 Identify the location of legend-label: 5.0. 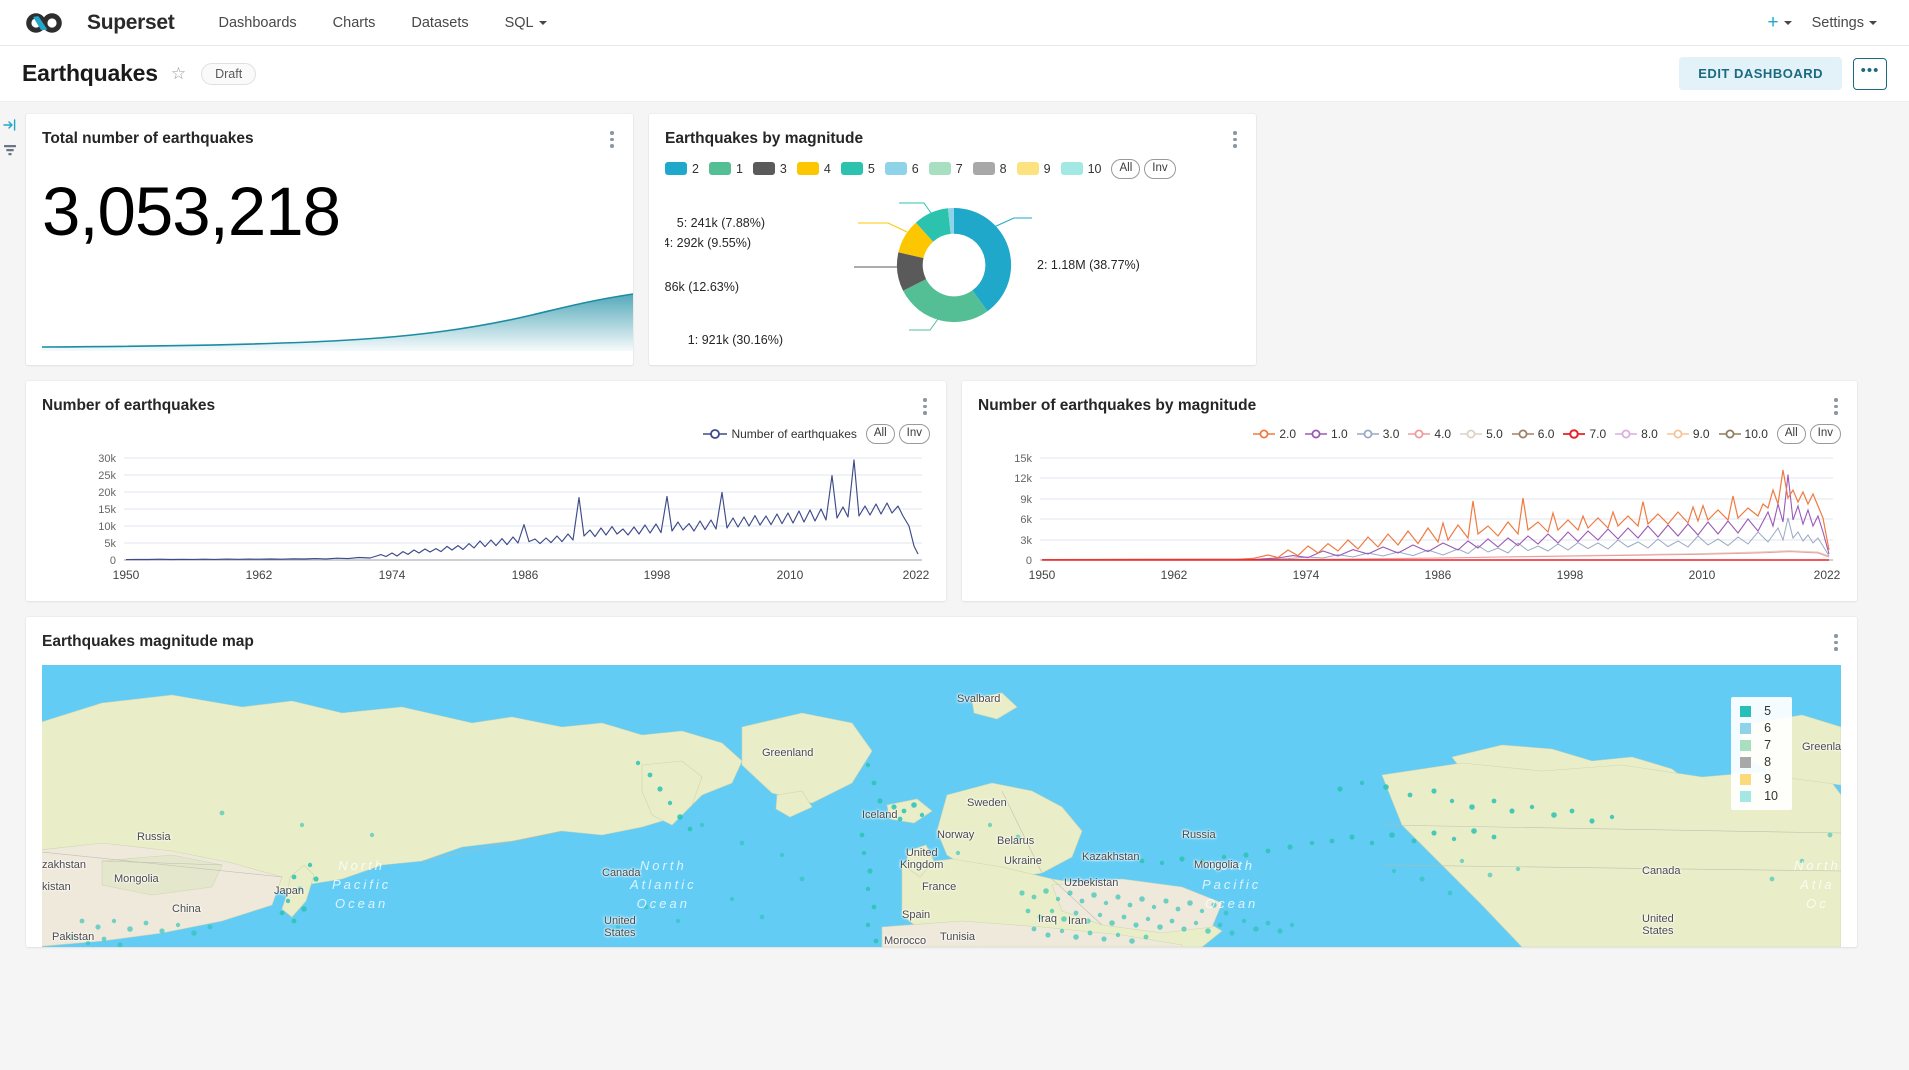
(1494, 433).